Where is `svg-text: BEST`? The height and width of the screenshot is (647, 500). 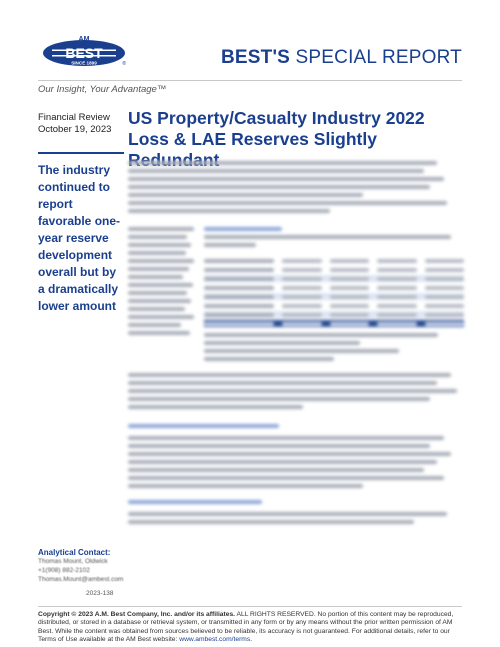 svg-text: BEST is located at coordinates (84, 53).